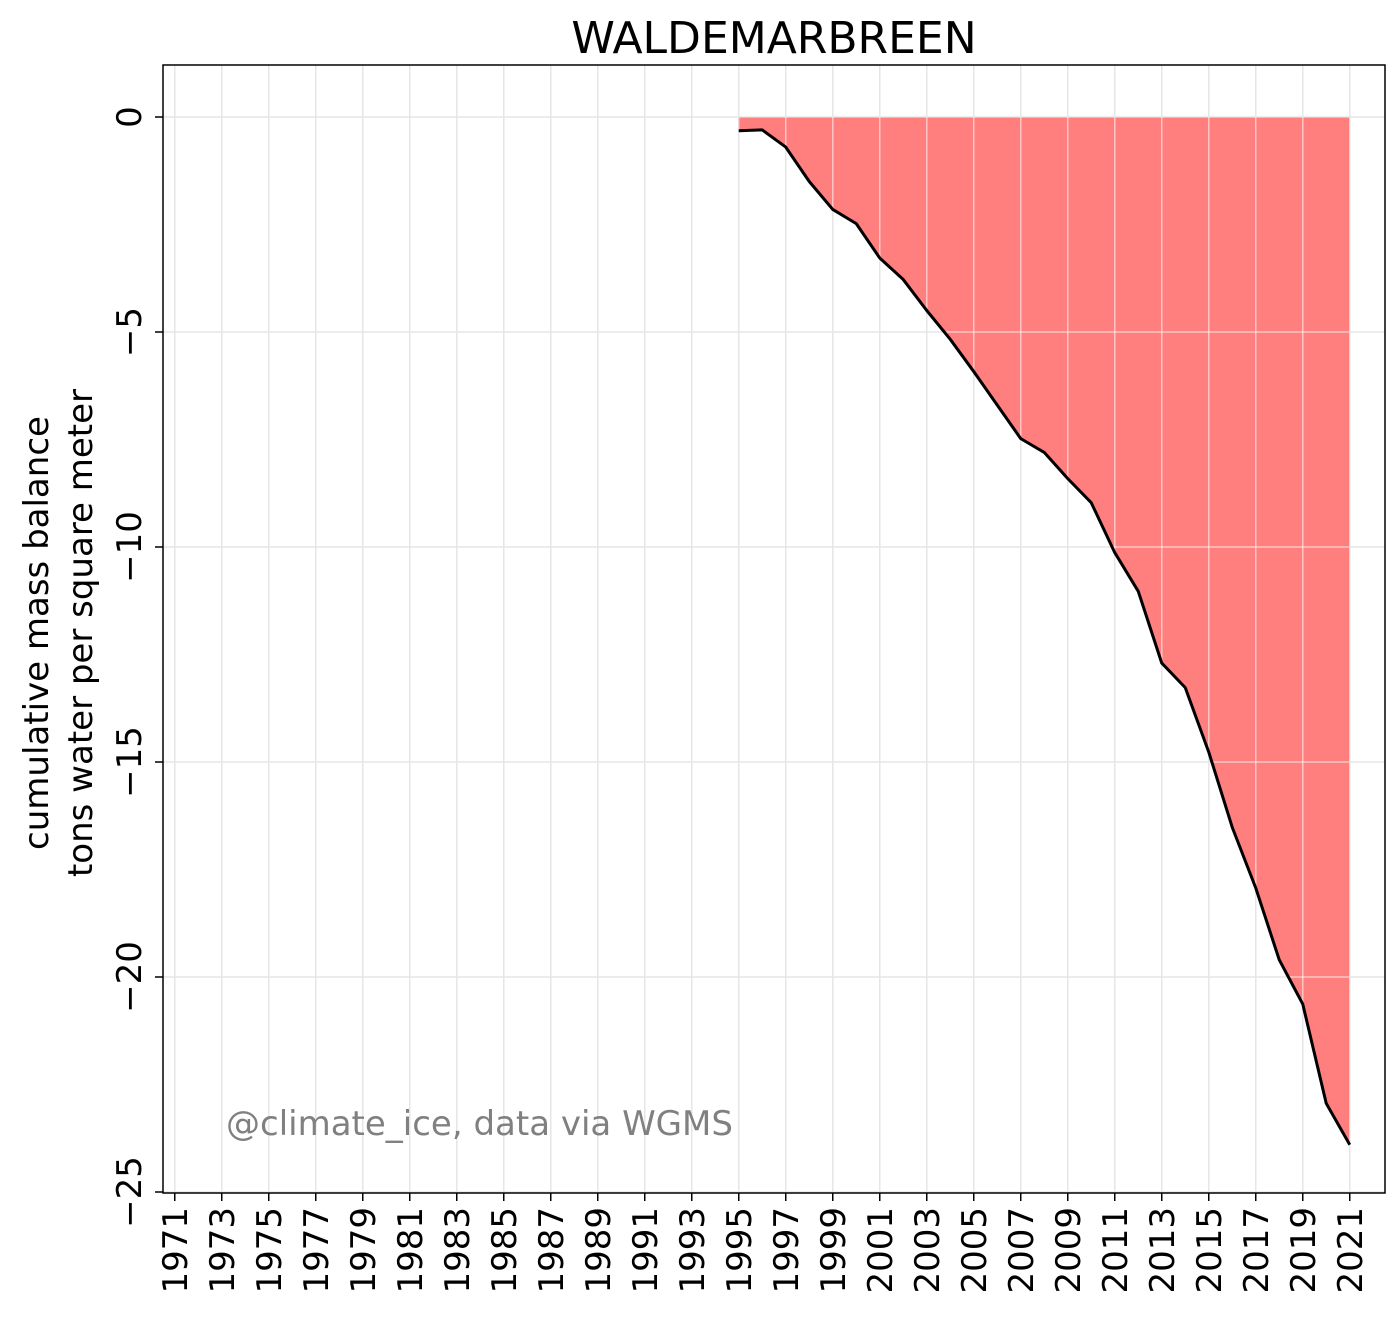  What do you see at coordinates (81, 633) in the screenshot?
I see `y-axis-label-line-2: tons water per square meter` at bounding box center [81, 633].